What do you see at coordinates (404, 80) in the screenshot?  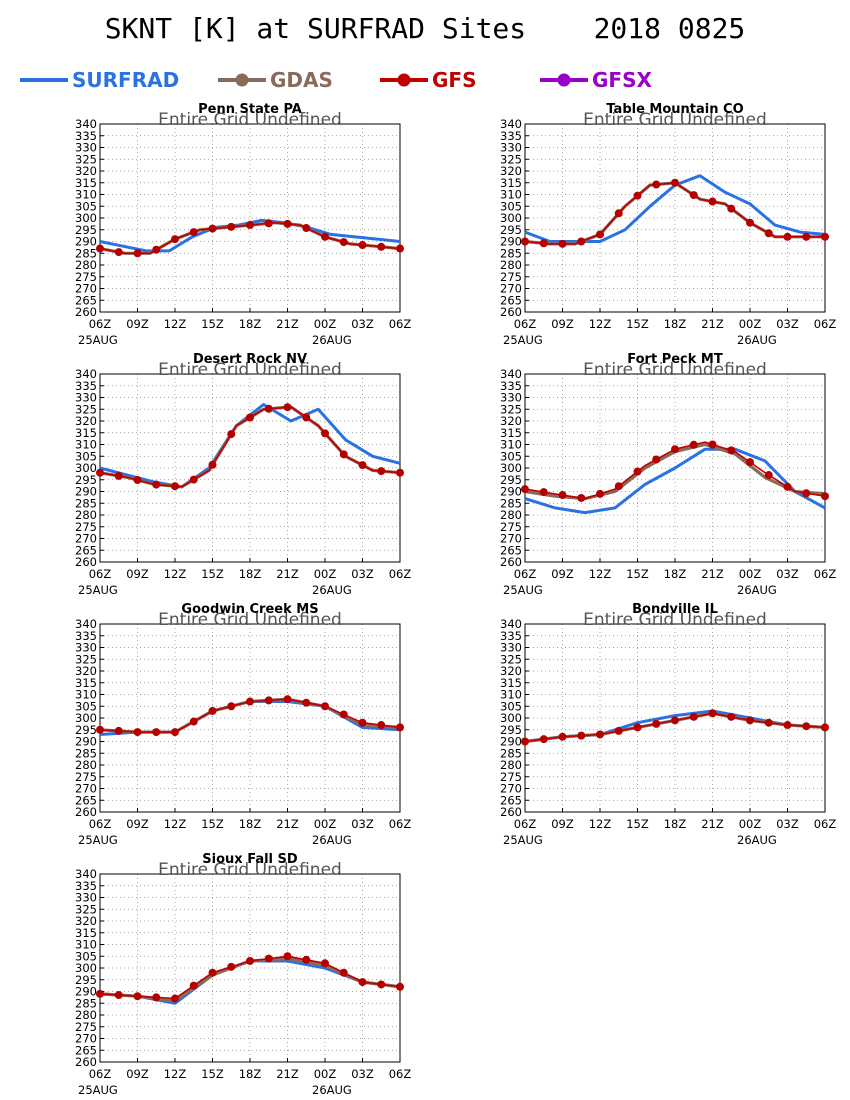 I see `legend-marker` at bounding box center [404, 80].